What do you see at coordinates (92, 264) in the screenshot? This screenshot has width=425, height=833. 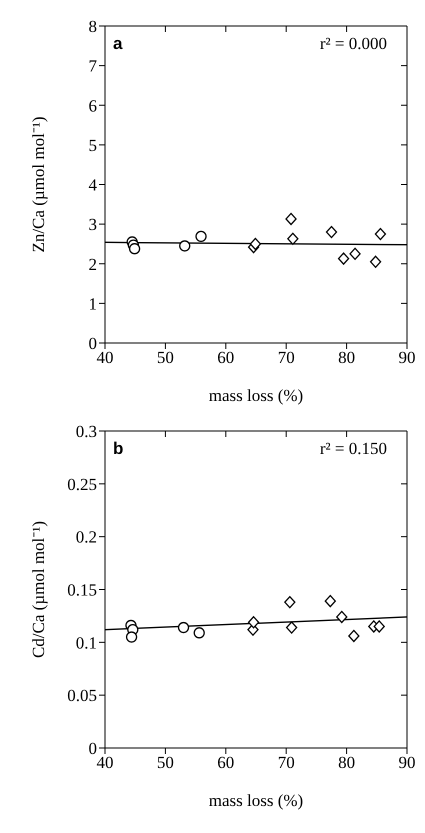 I see `y-tick-label: 2` at bounding box center [92, 264].